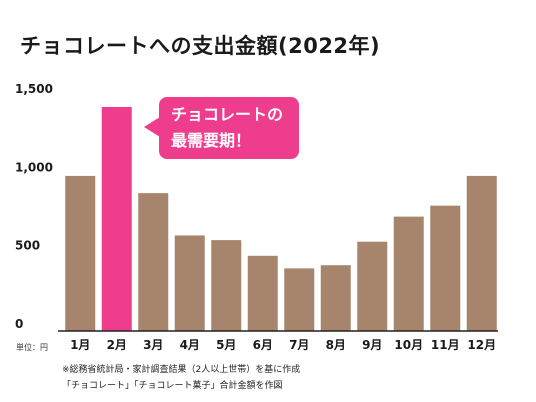  What do you see at coordinates (481, 345) in the screenshot?
I see `x-tick-label: 12月` at bounding box center [481, 345].